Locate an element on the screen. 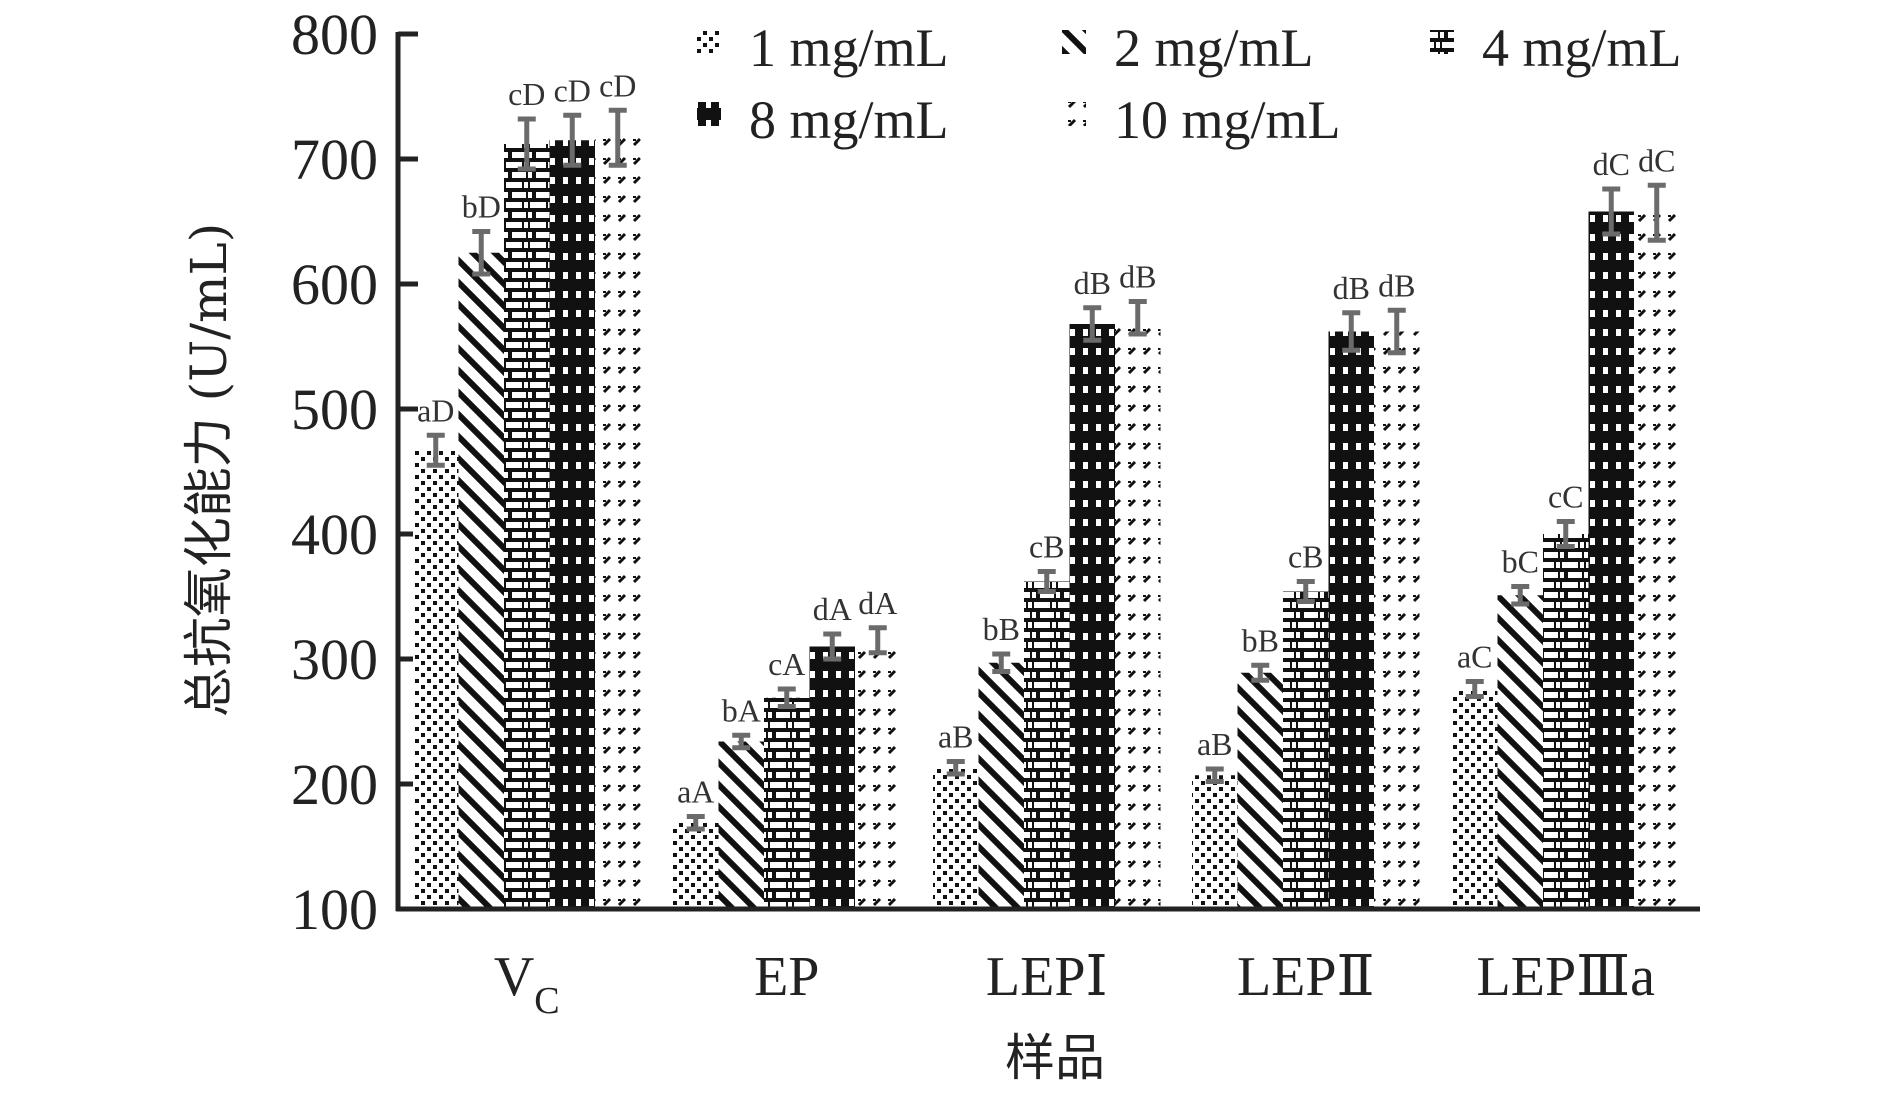  x-tick-label: EP is located at coordinates (786, 977).